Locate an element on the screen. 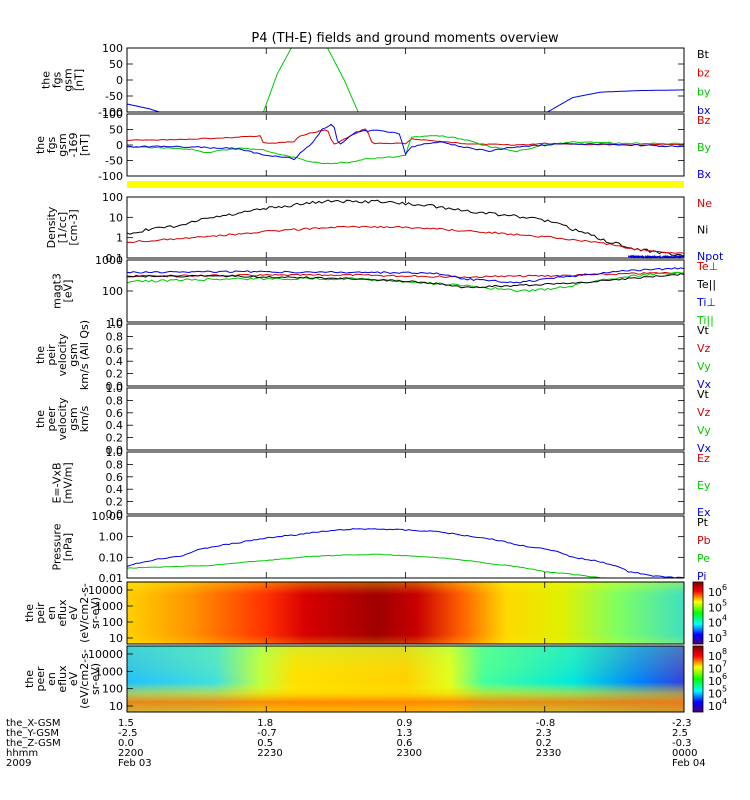 This screenshot has height=800, width=750. y-axis-label-line: en is located at coordinates (51, 679).